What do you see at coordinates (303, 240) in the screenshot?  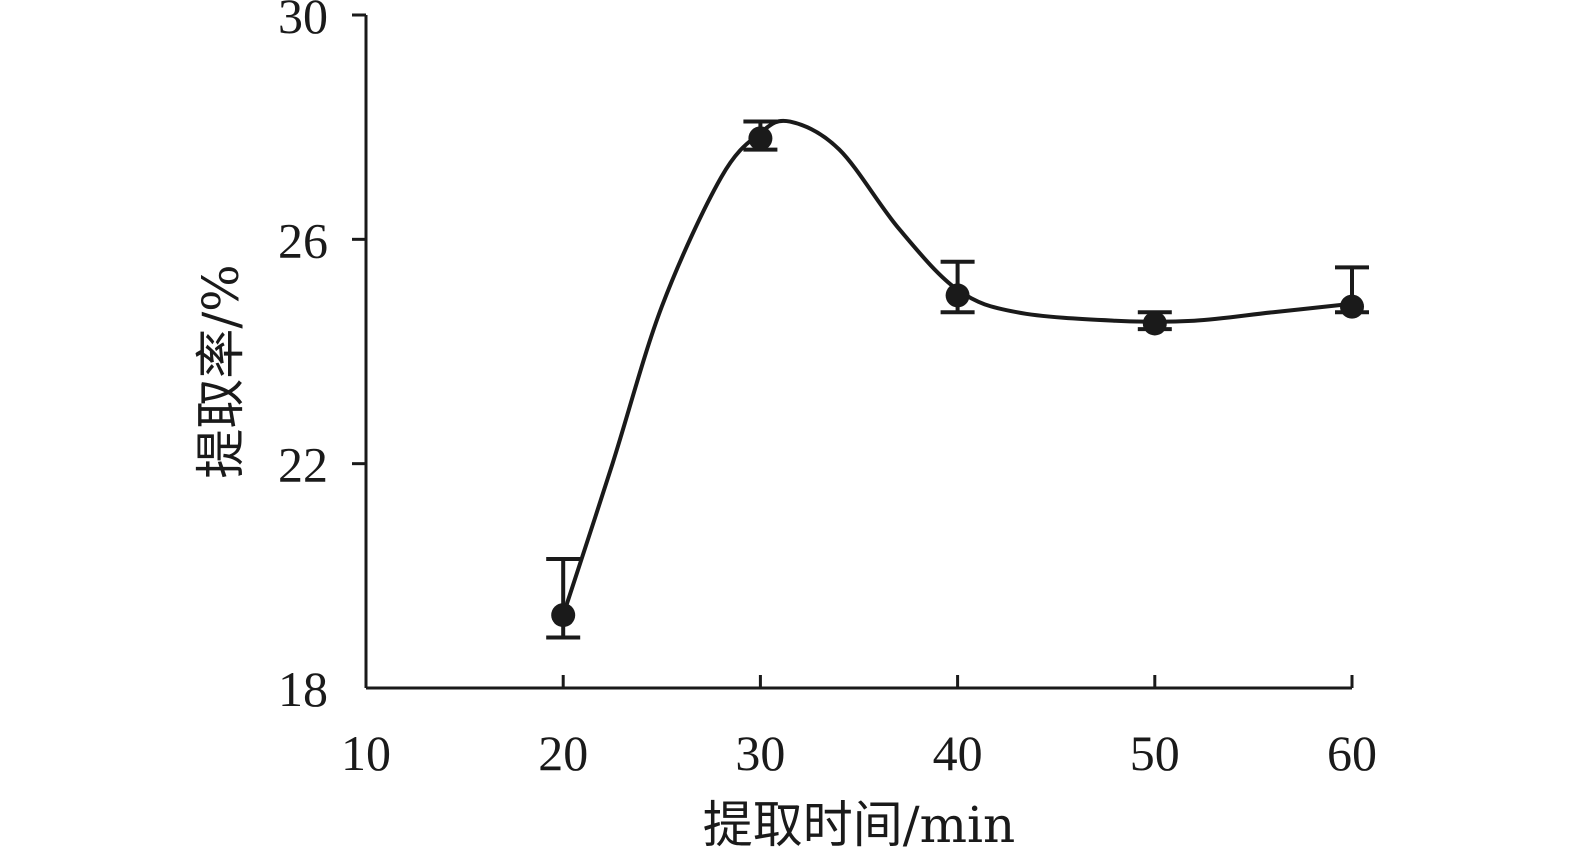 I see `y-tick-label: 26` at bounding box center [303, 240].